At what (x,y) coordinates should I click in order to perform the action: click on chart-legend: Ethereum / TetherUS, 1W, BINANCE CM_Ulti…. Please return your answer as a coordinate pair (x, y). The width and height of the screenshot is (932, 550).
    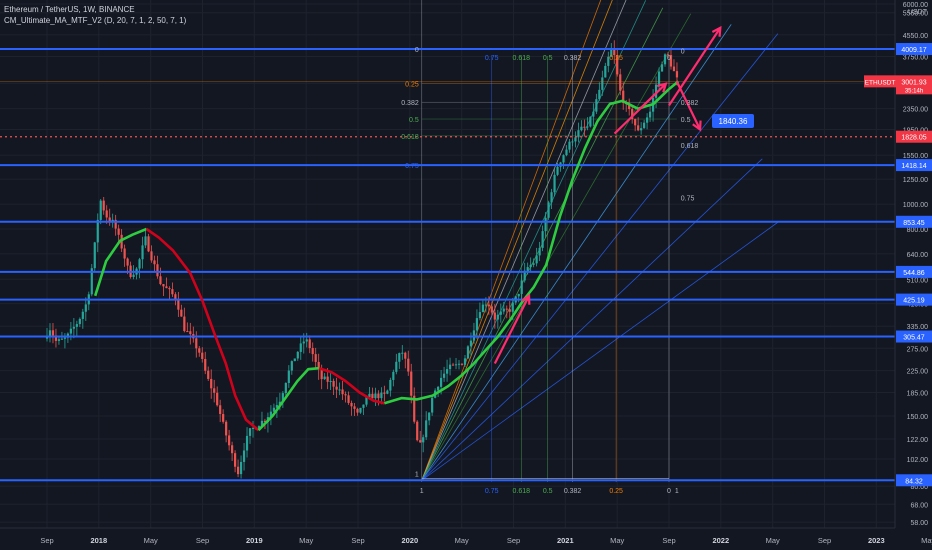
    Looking at the image, I should click on (95, 15).